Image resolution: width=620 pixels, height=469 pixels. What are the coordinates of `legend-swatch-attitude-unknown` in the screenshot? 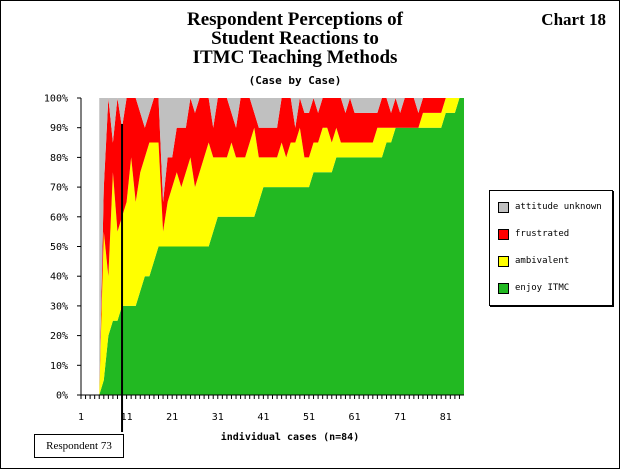 It's located at (503, 207).